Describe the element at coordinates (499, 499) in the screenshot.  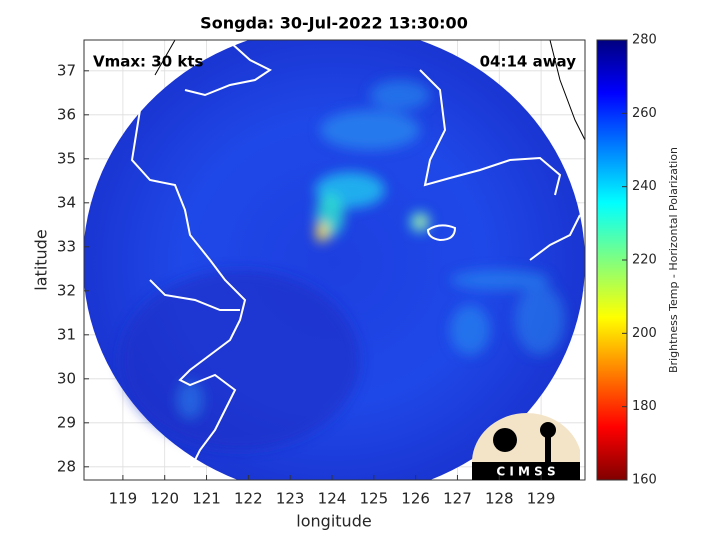
I see `x-tick-label: 128` at that location.